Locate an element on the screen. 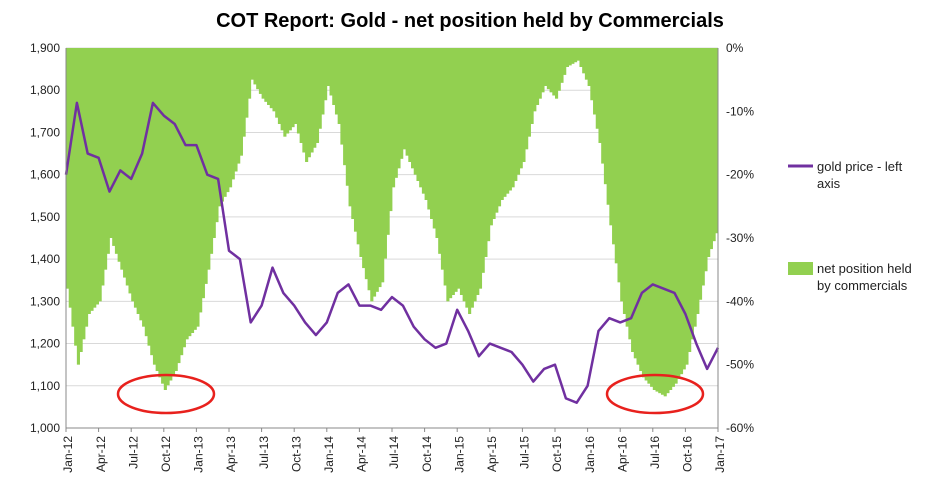 The height and width of the screenshot is (478, 938). x-tick-label: Jan-15 is located at coordinates (459, 454).